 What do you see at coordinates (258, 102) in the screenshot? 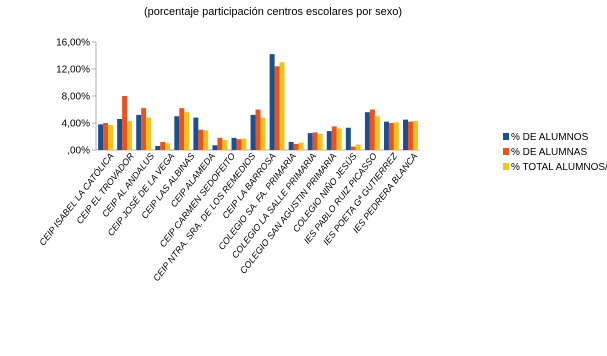
I see `bars` at bounding box center [258, 102].